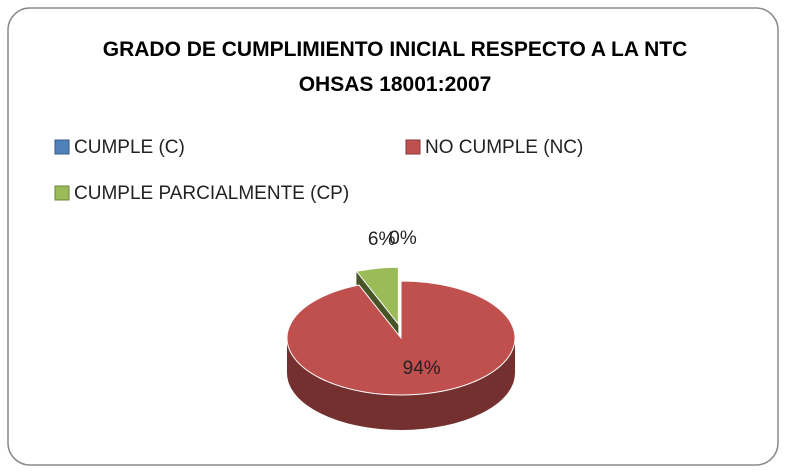  Describe the element at coordinates (211, 193) in the screenshot. I see `legend-label: CUMPLE PARCIALMENTE (CP)` at that location.